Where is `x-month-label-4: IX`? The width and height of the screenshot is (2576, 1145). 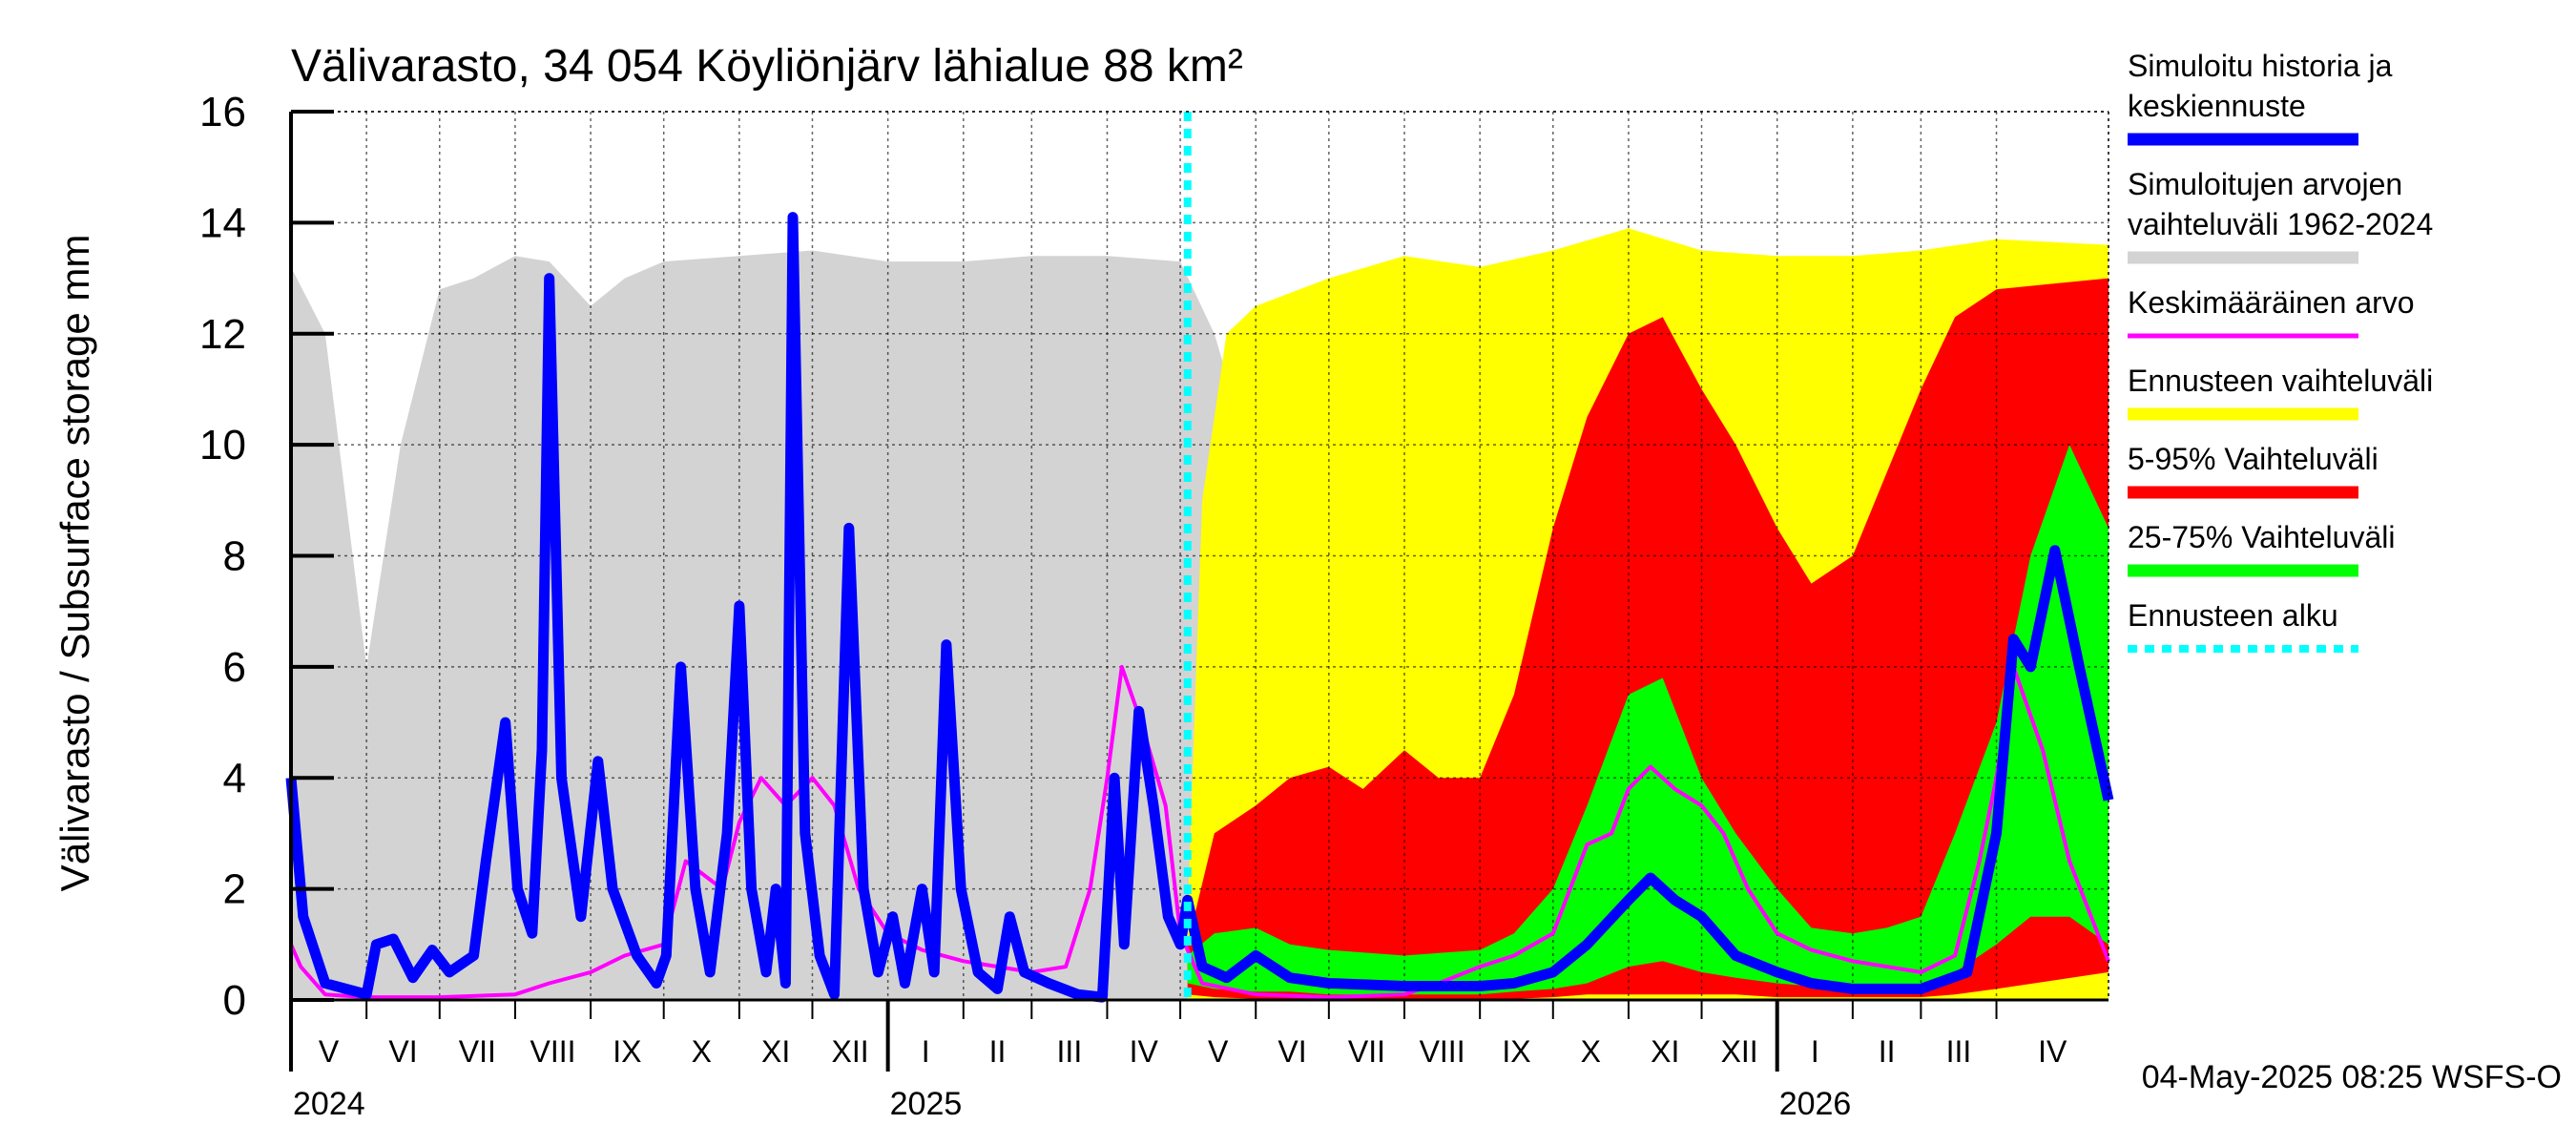
x-month-label-4: IX is located at coordinates (627, 1051).